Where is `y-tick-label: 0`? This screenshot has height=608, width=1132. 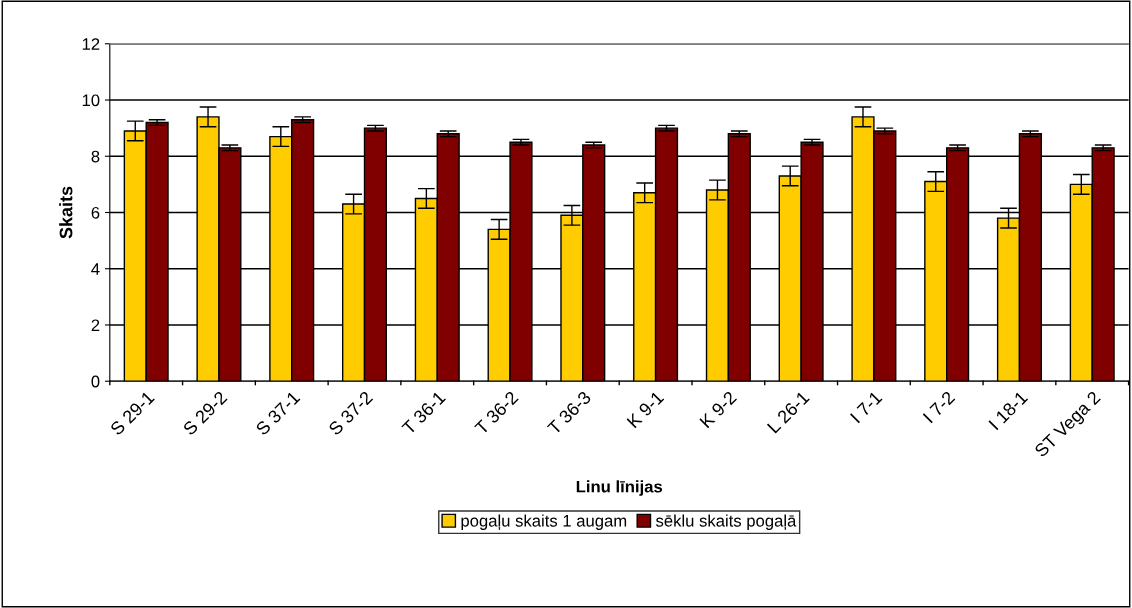
y-tick-label: 0 is located at coordinates (95, 381).